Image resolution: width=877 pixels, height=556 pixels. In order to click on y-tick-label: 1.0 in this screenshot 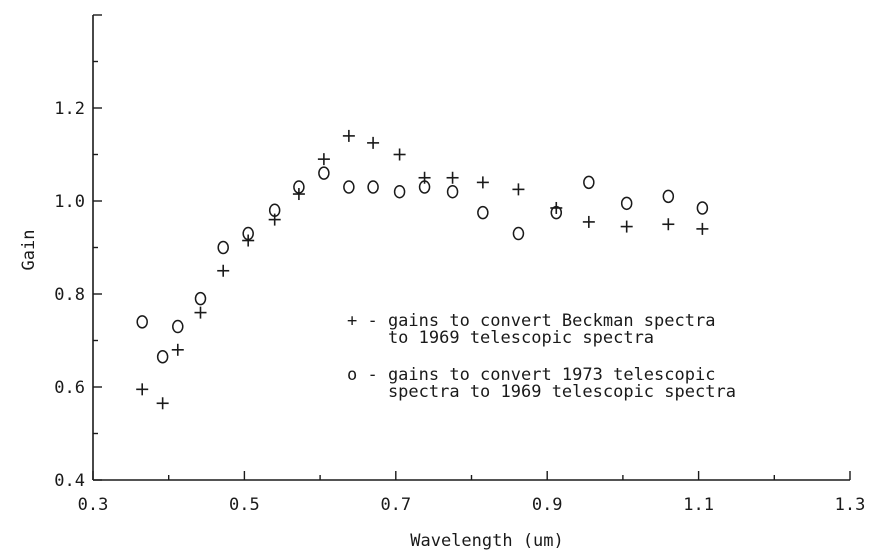, I will do `click(69, 202)`.